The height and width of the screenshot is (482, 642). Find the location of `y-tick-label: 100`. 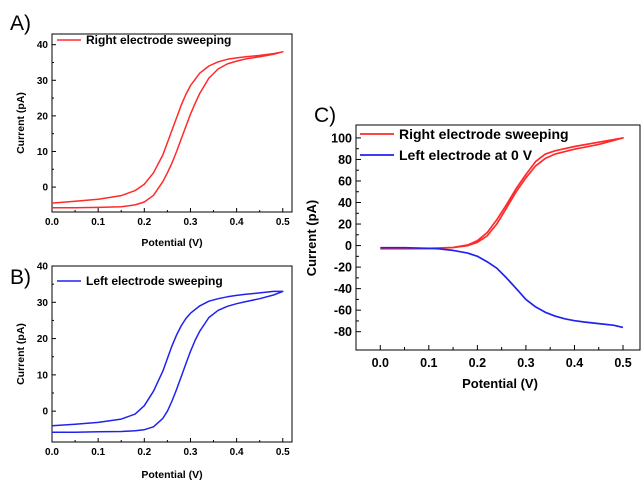

y-tick-label: 100 is located at coordinates (341, 138).